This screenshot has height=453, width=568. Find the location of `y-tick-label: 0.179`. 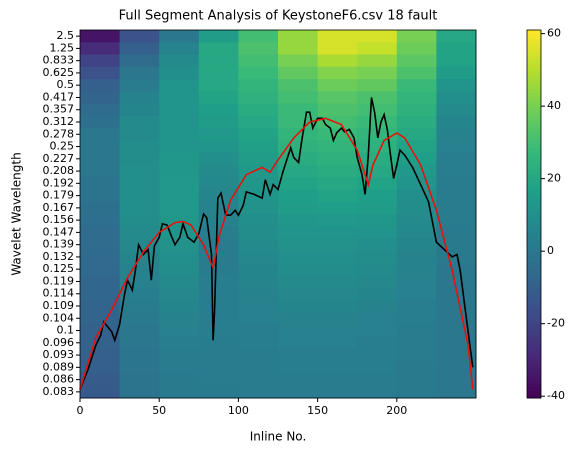

y-tick-label: 0.179 is located at coordinates (59, 195).